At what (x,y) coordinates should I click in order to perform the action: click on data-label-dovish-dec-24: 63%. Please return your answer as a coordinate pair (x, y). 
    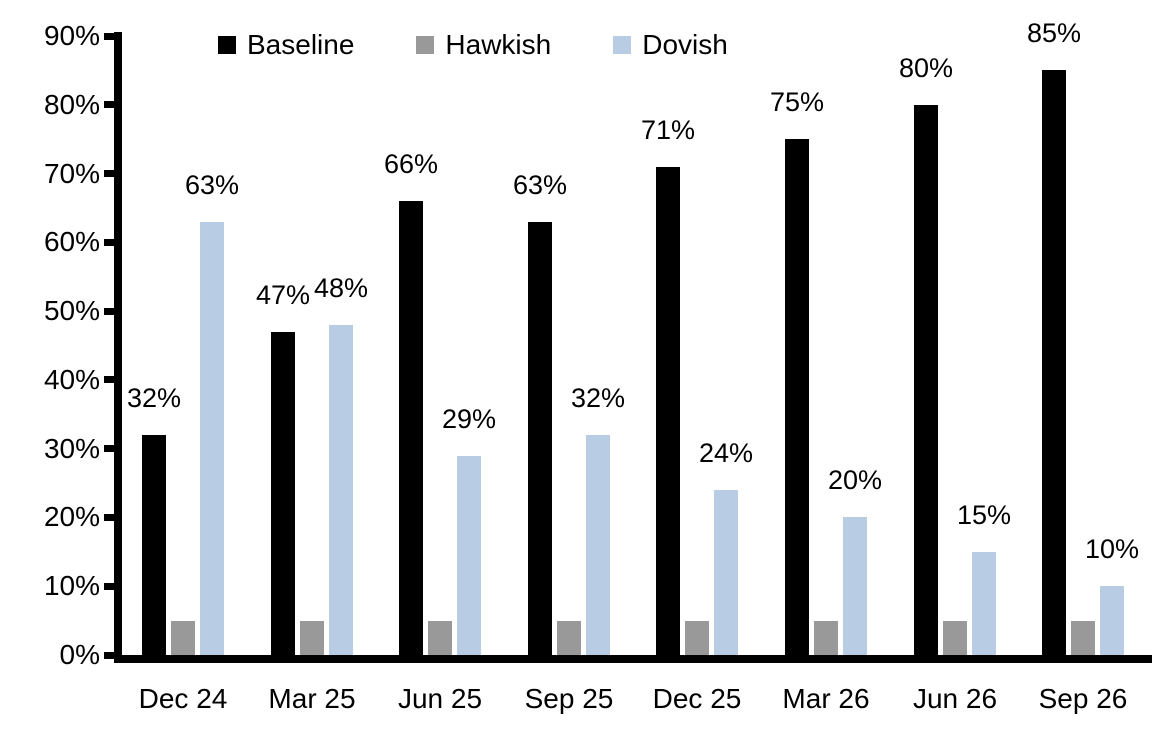
    Looking at the image, I should click on (212, 185).